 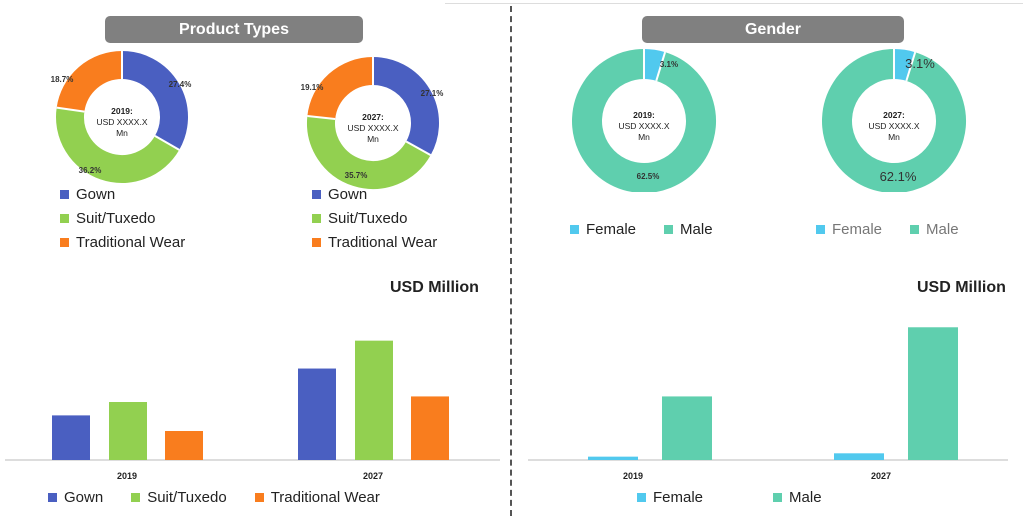 I want to click on slice-label: 62.1%, so click(x=898, y=176).